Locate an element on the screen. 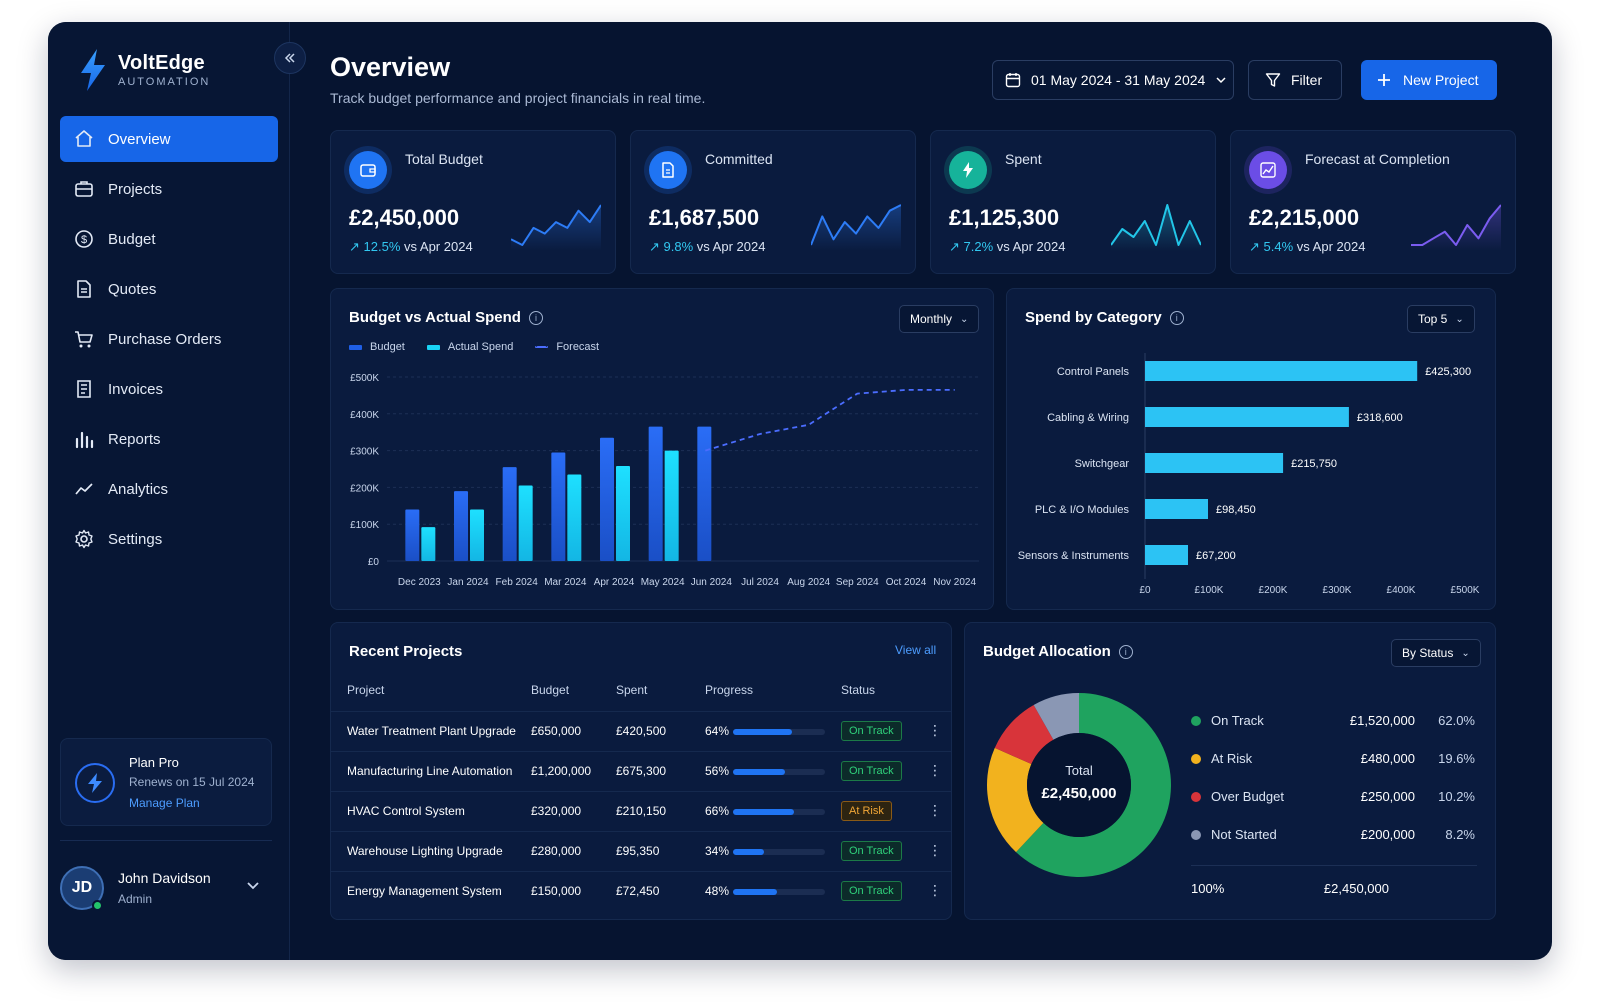 This screenshot has width=1600, height=1008. column-header-budget: Budget is located at coordinates (550, 690).